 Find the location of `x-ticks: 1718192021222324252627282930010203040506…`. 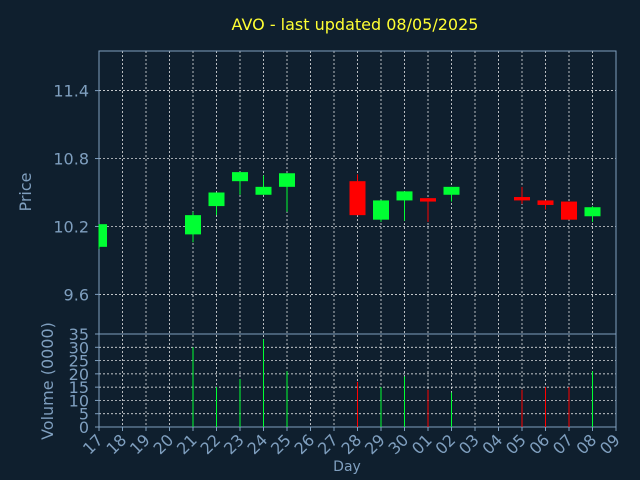

x-ticks: 1718192021222324252627282930010203040506… is located at coordinates (351, 442).